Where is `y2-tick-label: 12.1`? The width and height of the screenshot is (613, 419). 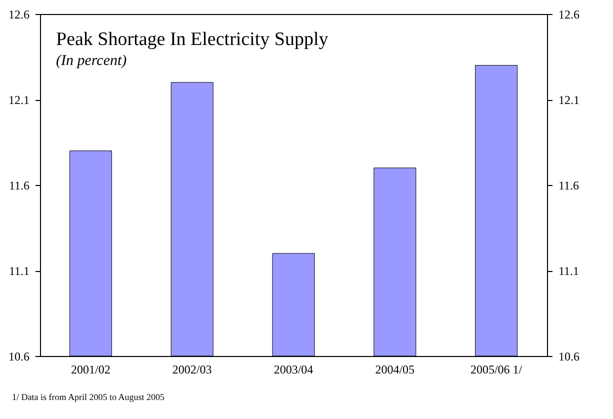
y2-tick-label: 12.1 is located at coordinates (569, 100).